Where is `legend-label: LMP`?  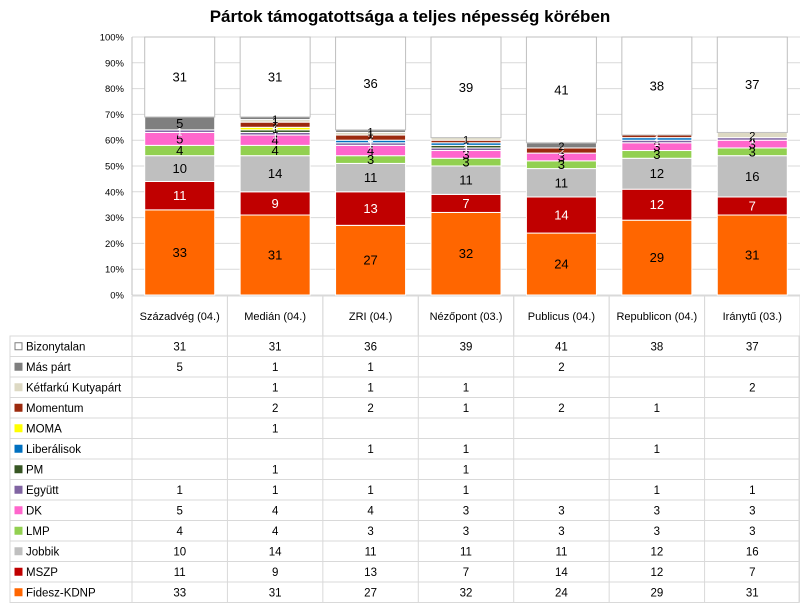 legend-label: LMP is located at coordinates (38, 532).